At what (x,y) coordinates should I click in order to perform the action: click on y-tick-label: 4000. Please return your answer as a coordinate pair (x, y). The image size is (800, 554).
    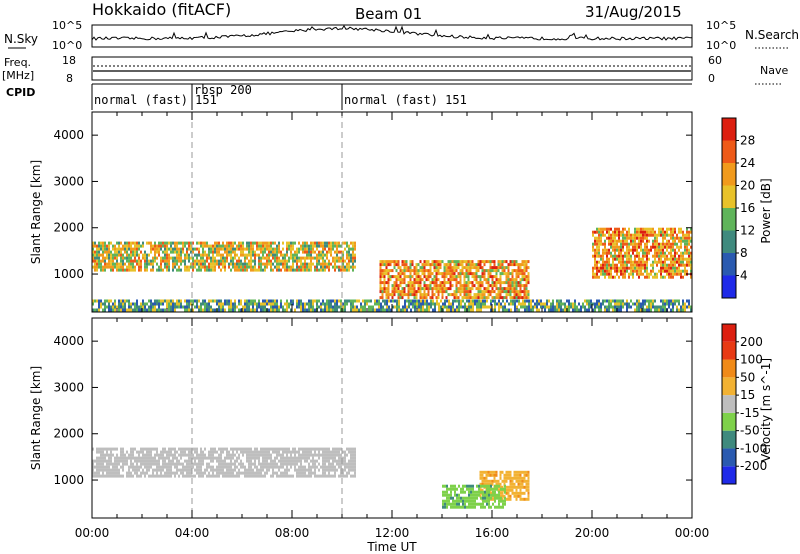
    Looking at the image, I should click on (68, 135).